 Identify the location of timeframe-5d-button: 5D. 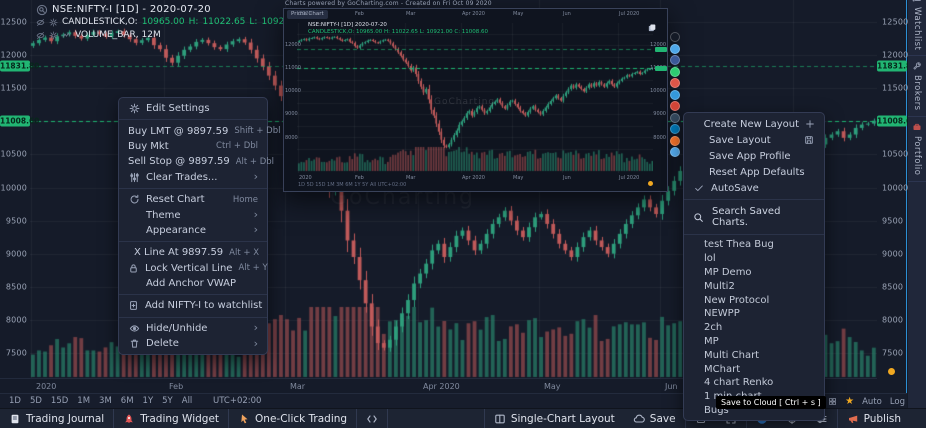
(35, 401).